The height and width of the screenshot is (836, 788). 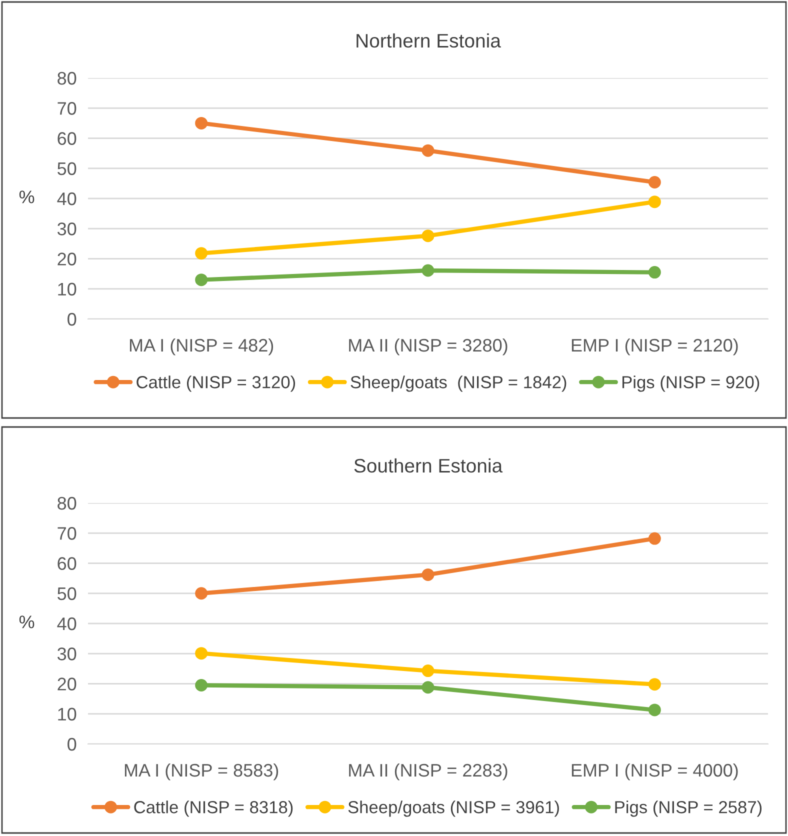 I want to click on legend-label: Sheep/goats (NISP = 1842), so click(x=458, y=384).